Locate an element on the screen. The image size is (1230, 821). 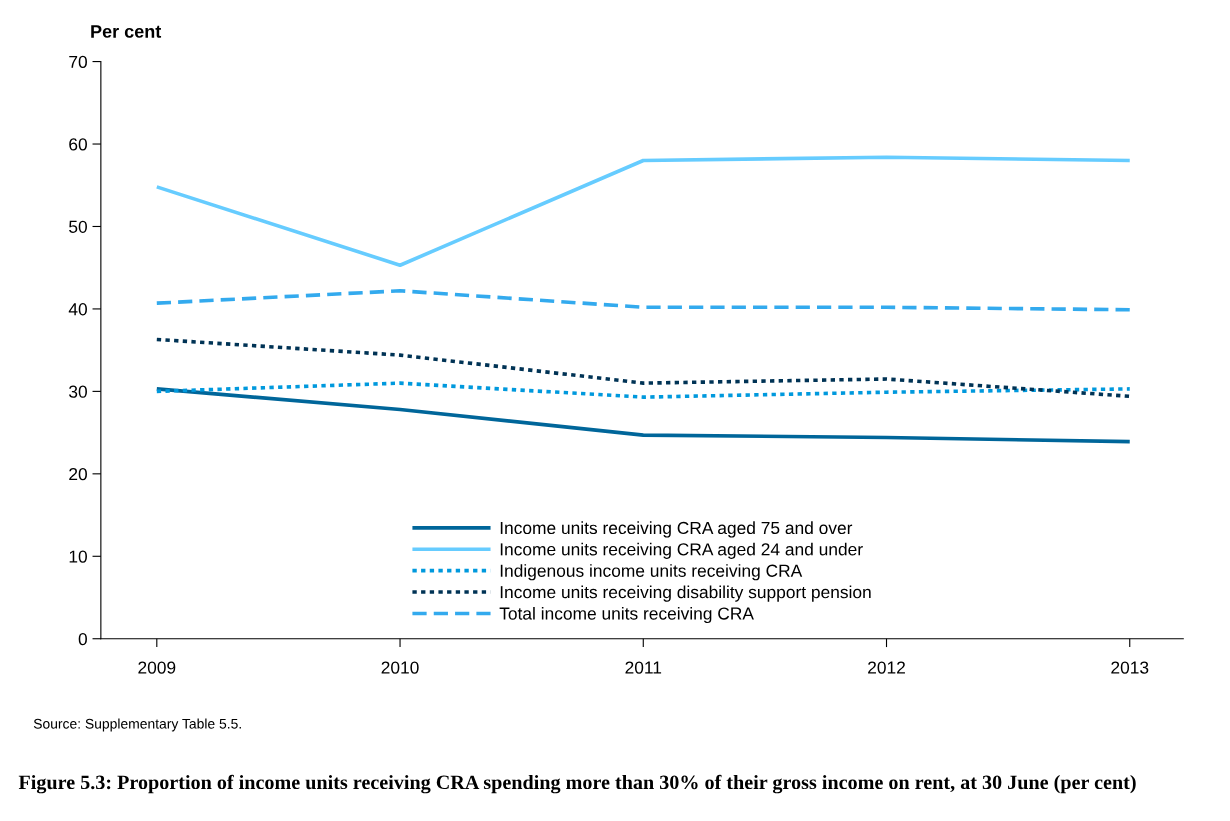
y-tick-label: 10 is located at coordinates (78, 556).